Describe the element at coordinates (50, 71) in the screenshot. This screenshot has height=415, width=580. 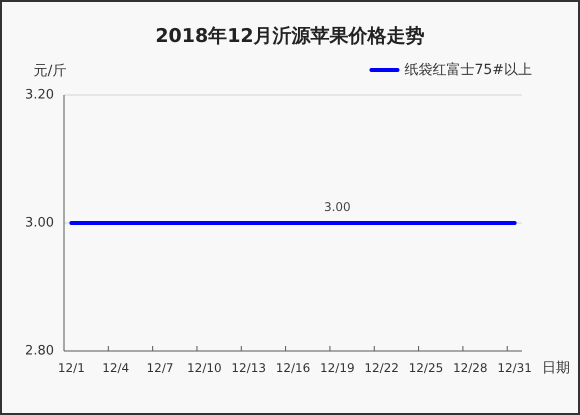
I see `y-axis-title: 元/斤` at that location.